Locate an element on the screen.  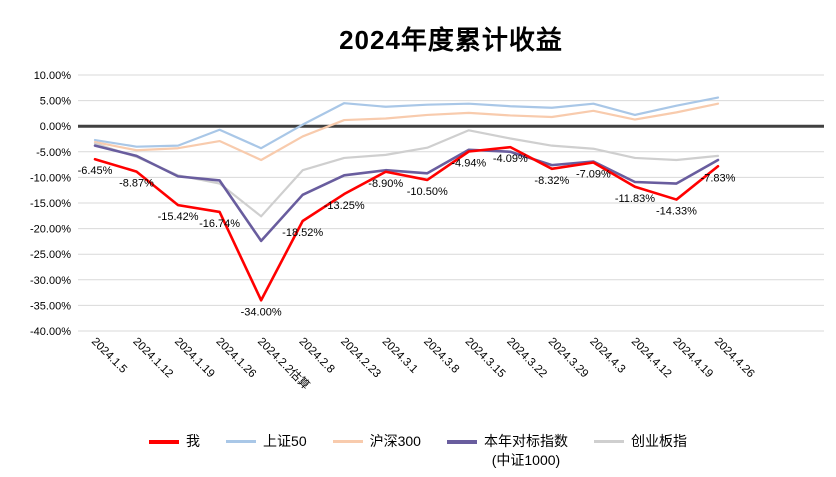
svg-text: 2024.3.8 is located at coordinates (441, 356).